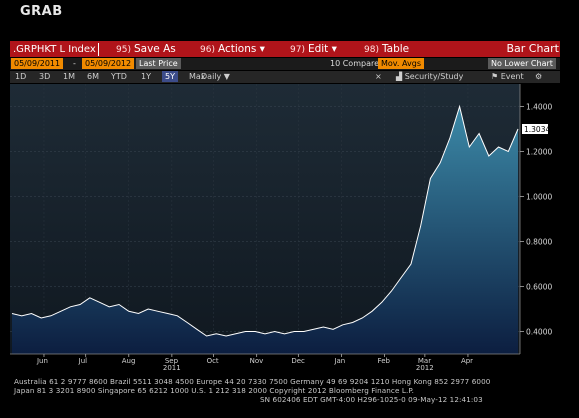 Image resolution: width=579 pixels, height=418 pixels. Describe the element at coordinates (172, 367) in the screenshot. I see `year-label: 2011` at that location.